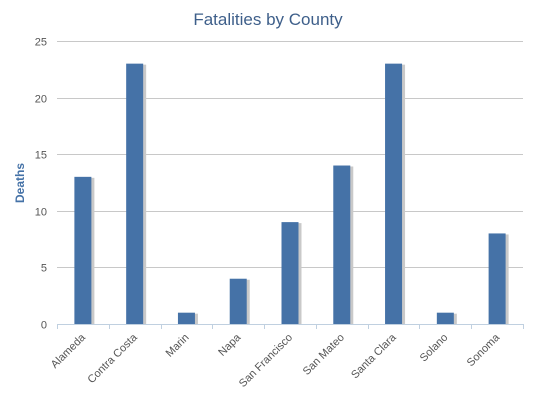  I want to click on x-tick-label: San Francisco, so click(266, 361).